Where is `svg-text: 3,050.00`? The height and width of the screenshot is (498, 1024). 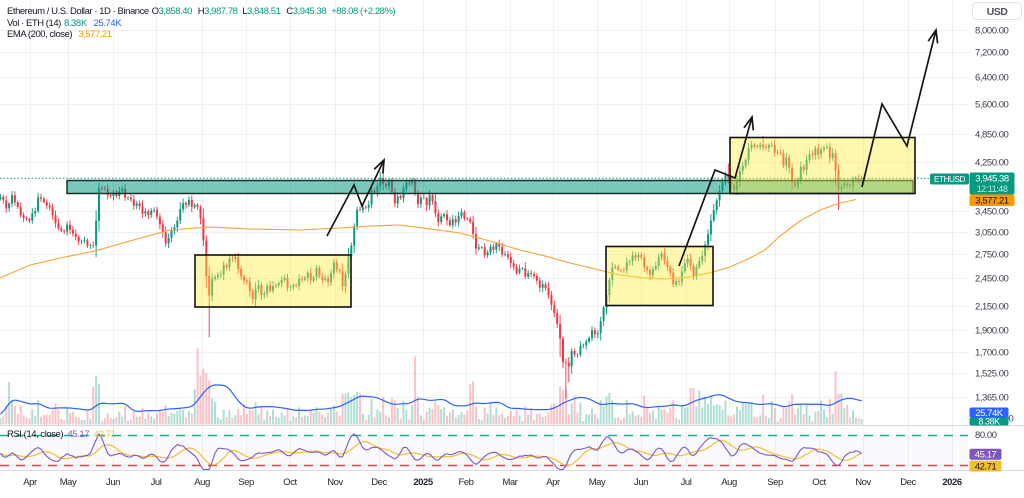
svg-text: 3,050.00 is located at coordinates (992, 233).